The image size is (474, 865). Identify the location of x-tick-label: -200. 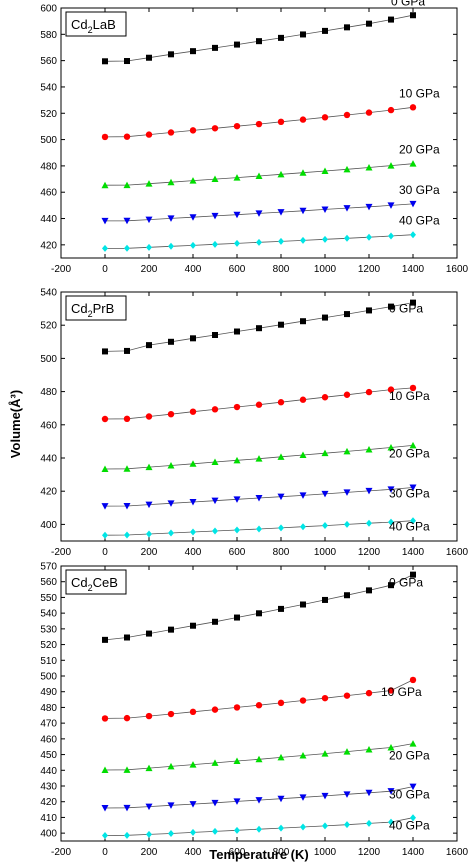
(61, 269).